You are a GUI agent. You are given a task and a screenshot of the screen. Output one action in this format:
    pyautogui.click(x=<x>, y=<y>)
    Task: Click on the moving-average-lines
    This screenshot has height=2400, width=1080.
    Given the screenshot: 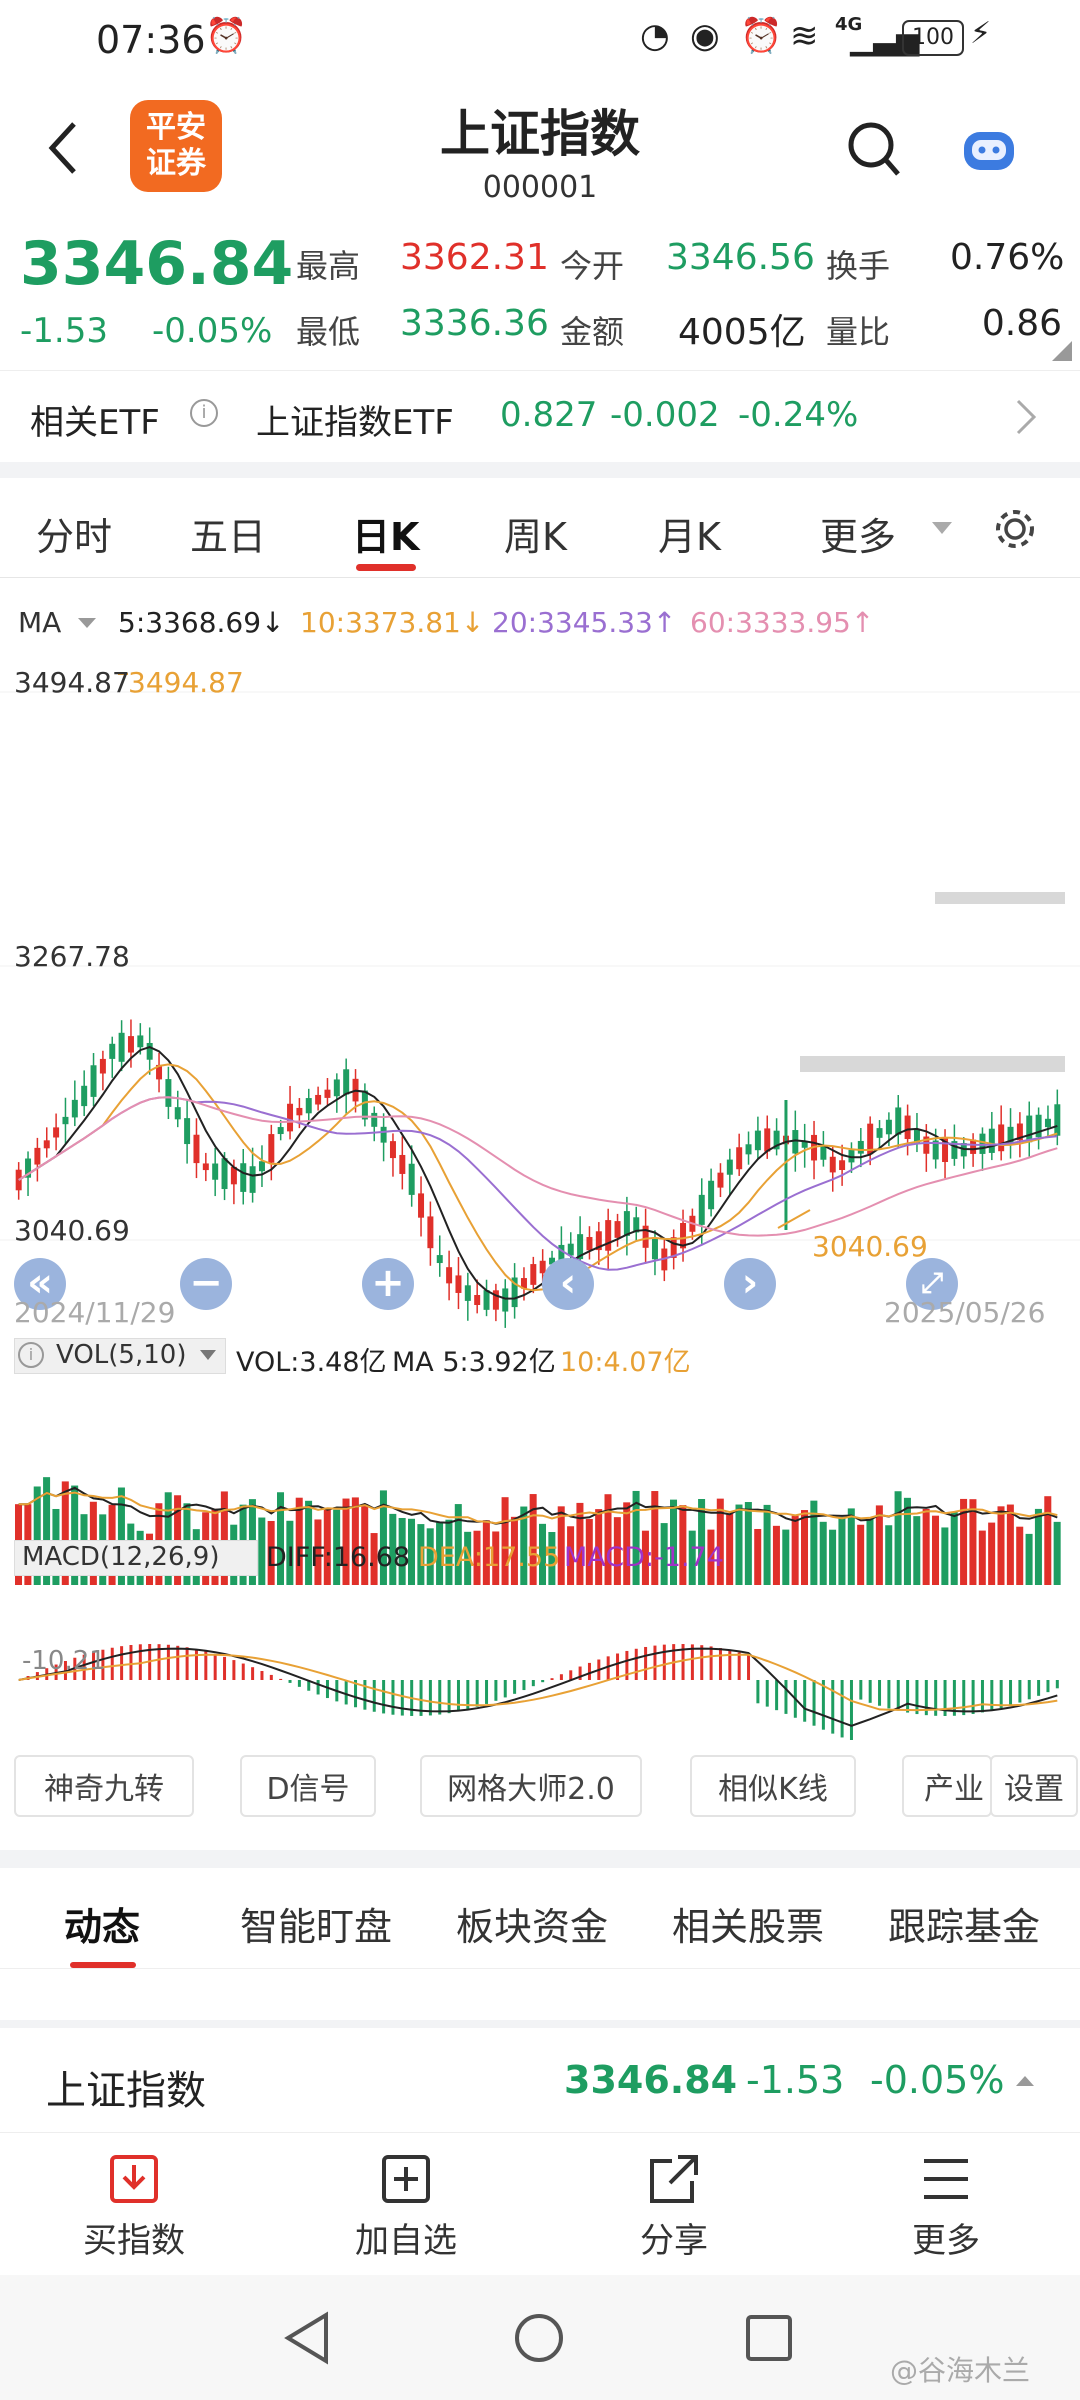 What is the action you would take?
    pyautogui.click(x=538, y=1173)
    